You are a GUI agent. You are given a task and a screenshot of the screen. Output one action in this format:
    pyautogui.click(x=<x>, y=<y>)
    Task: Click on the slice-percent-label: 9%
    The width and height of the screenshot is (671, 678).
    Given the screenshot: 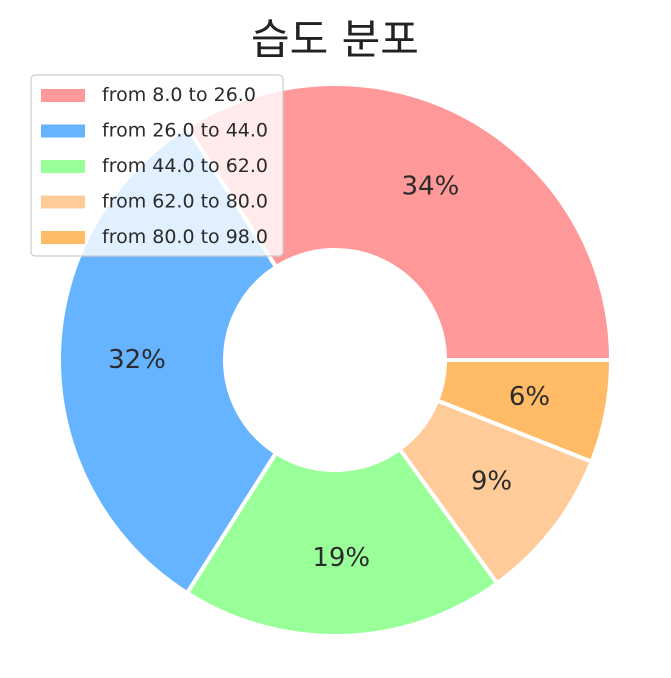 What is the action you would take?
    pyautogui.click(x=491, y=481)
    